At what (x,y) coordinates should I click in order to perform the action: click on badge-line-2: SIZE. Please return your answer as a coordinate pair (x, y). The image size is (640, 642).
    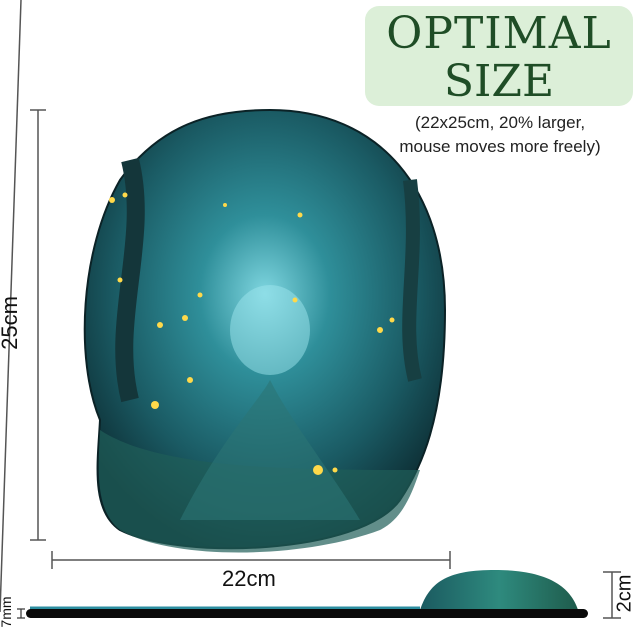
    Looking at the image, I should click on (499, 81).